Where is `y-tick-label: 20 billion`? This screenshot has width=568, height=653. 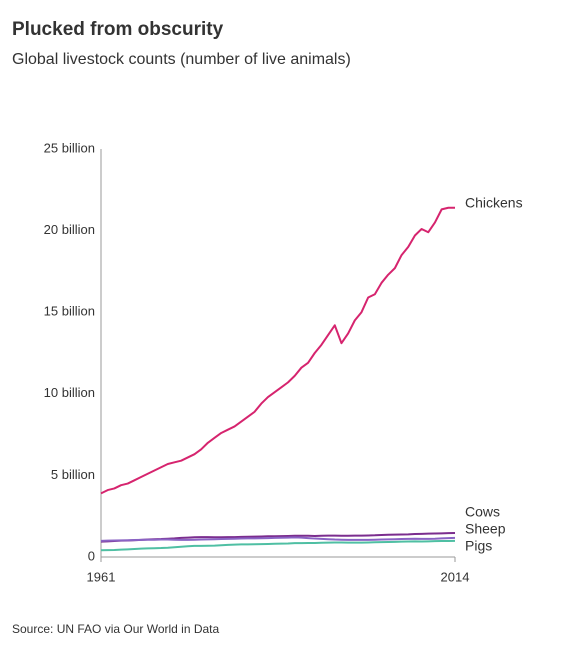 y-tick-label: 20 billion is located at coordinates (69, 229).